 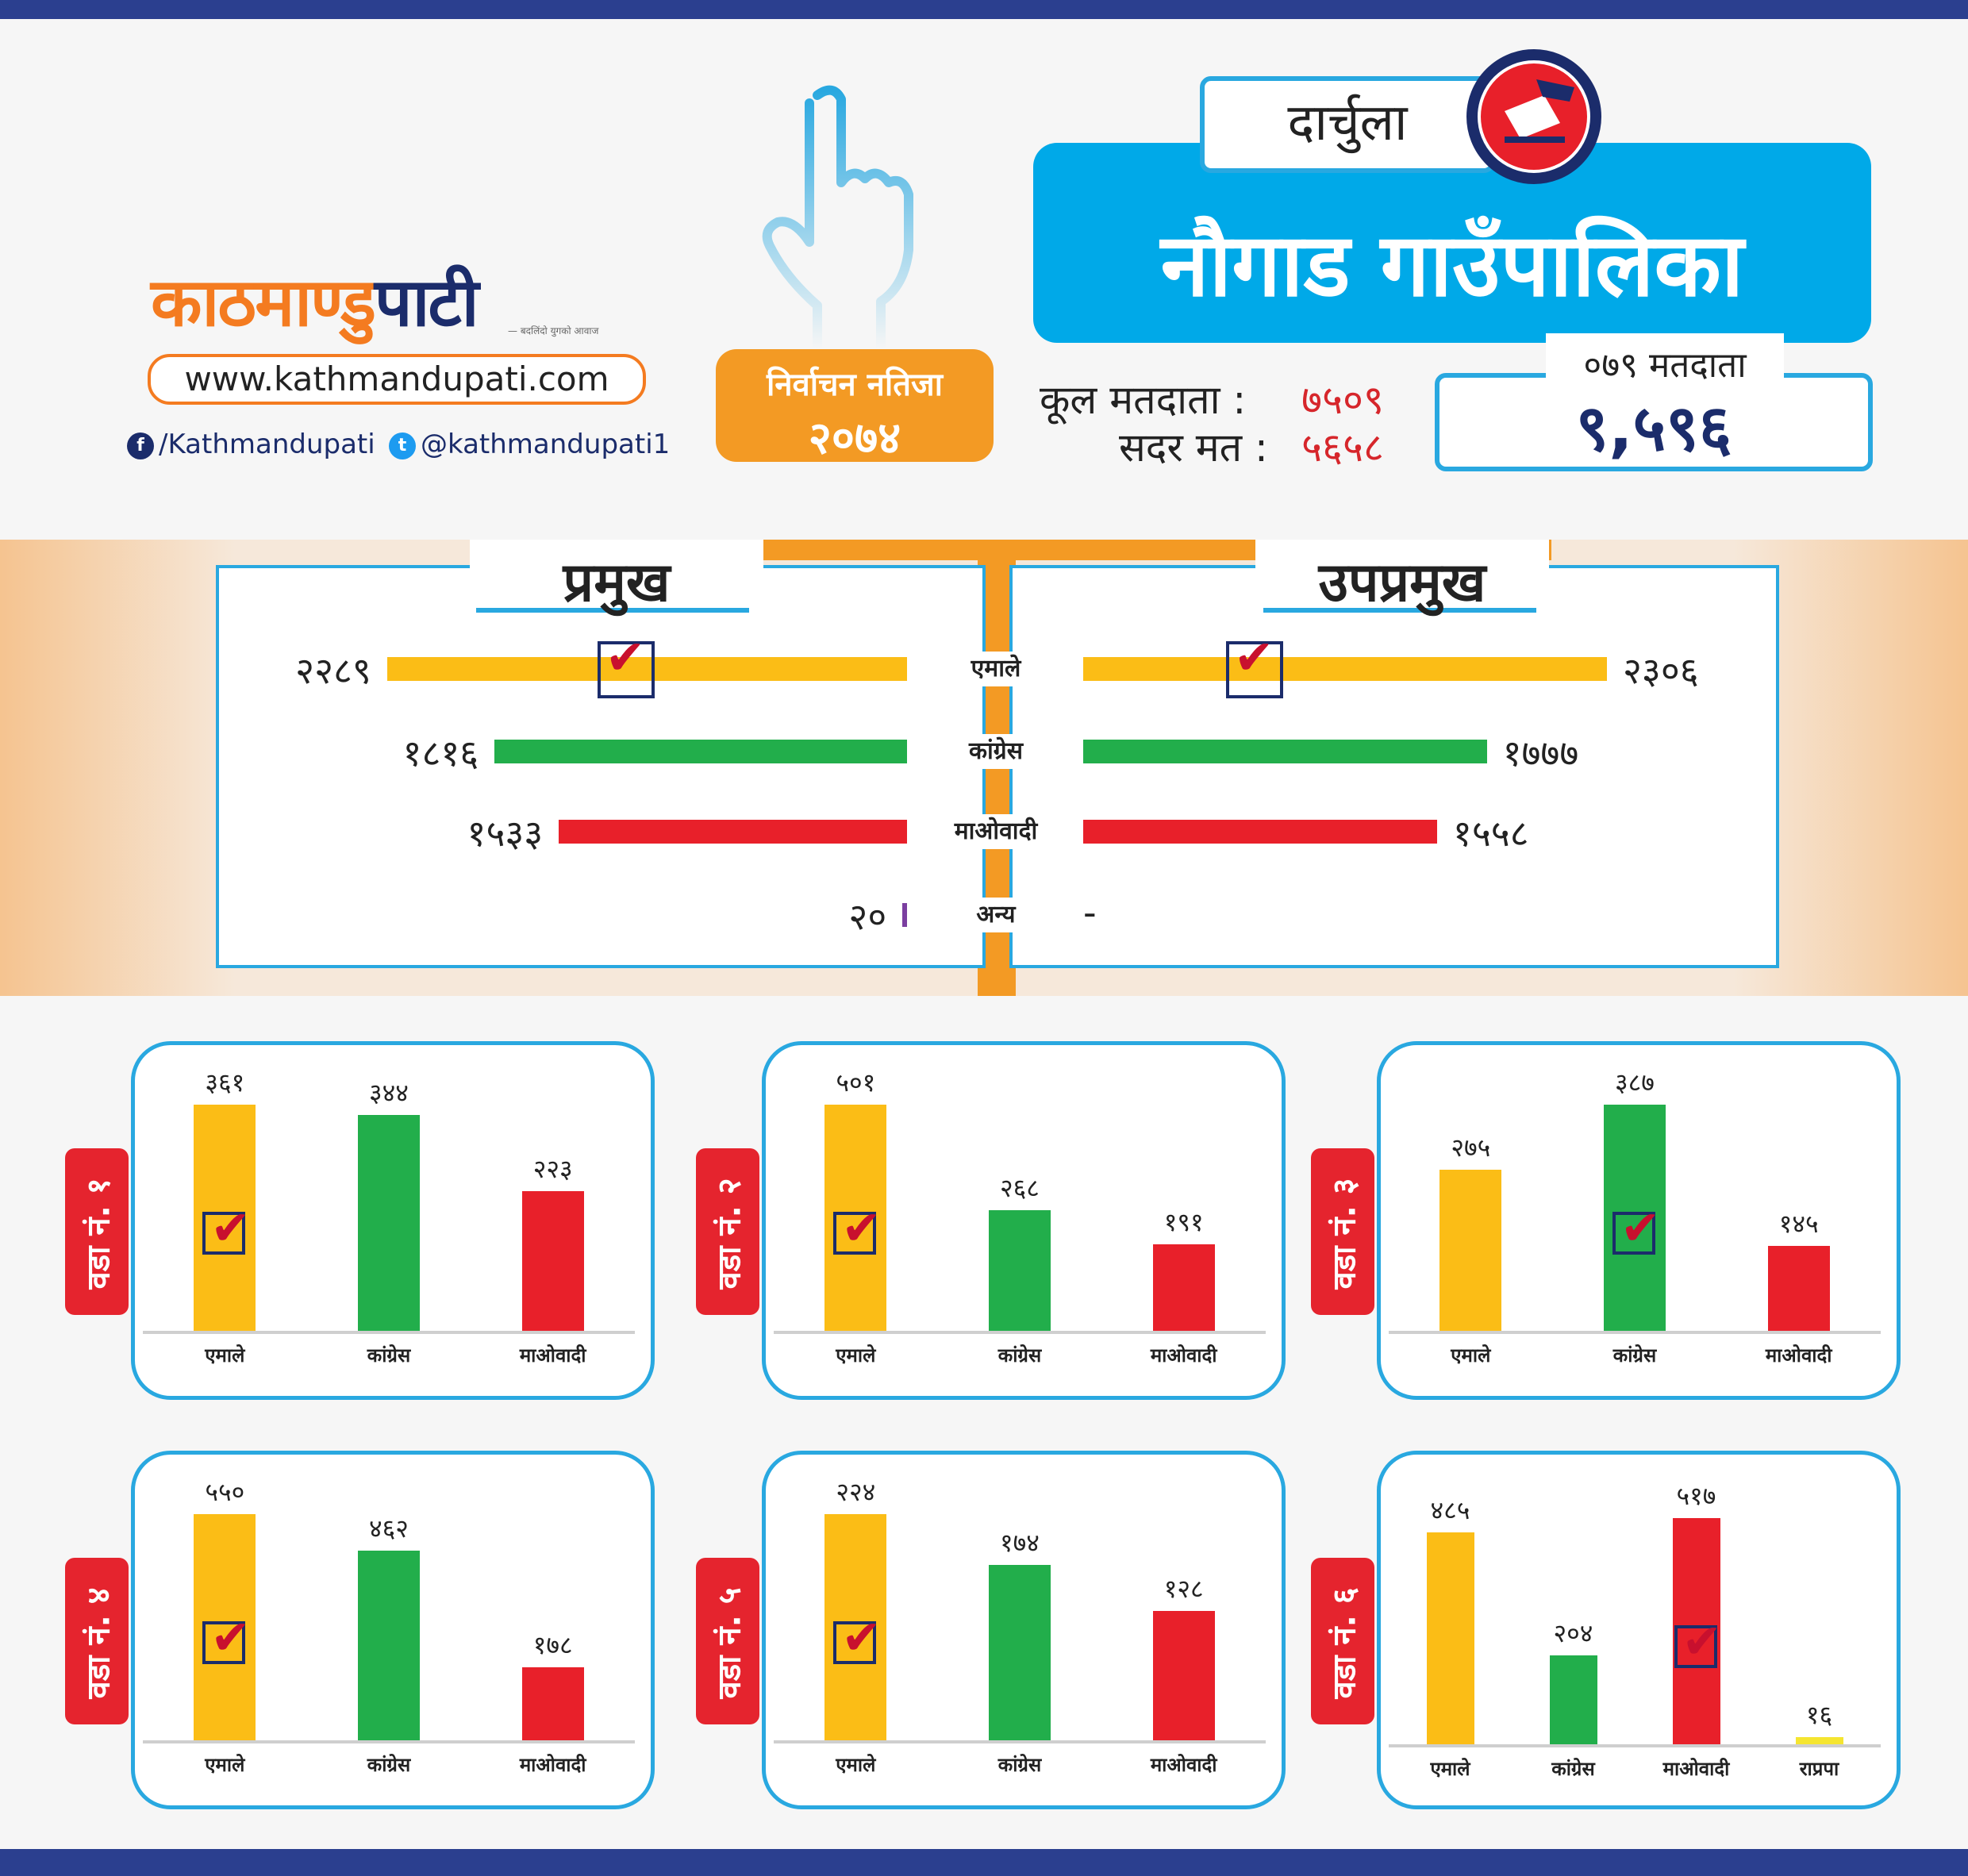 What do you see at coordinates (1573, 1632) in the screenshot?
I see `ward-bar-value: २०४` at bounding box center [1573, 1632].